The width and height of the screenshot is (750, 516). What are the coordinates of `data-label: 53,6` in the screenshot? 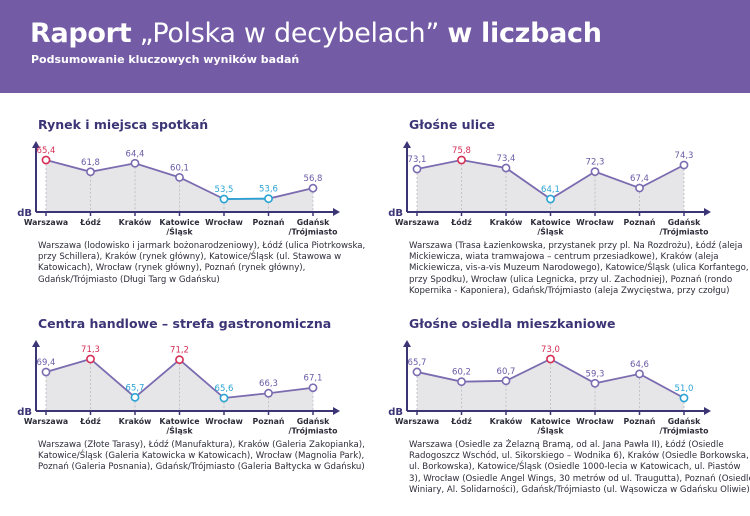 It's located at (268, 190).